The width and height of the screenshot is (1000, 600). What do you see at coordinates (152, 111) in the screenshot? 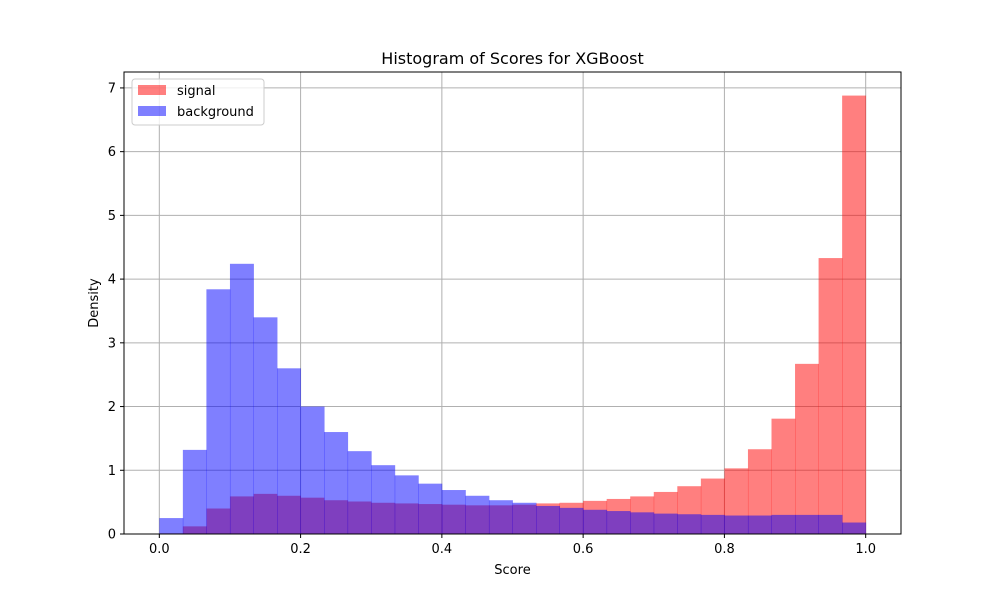
I see `legend-swatch-background` at bounding box center [152, 111].